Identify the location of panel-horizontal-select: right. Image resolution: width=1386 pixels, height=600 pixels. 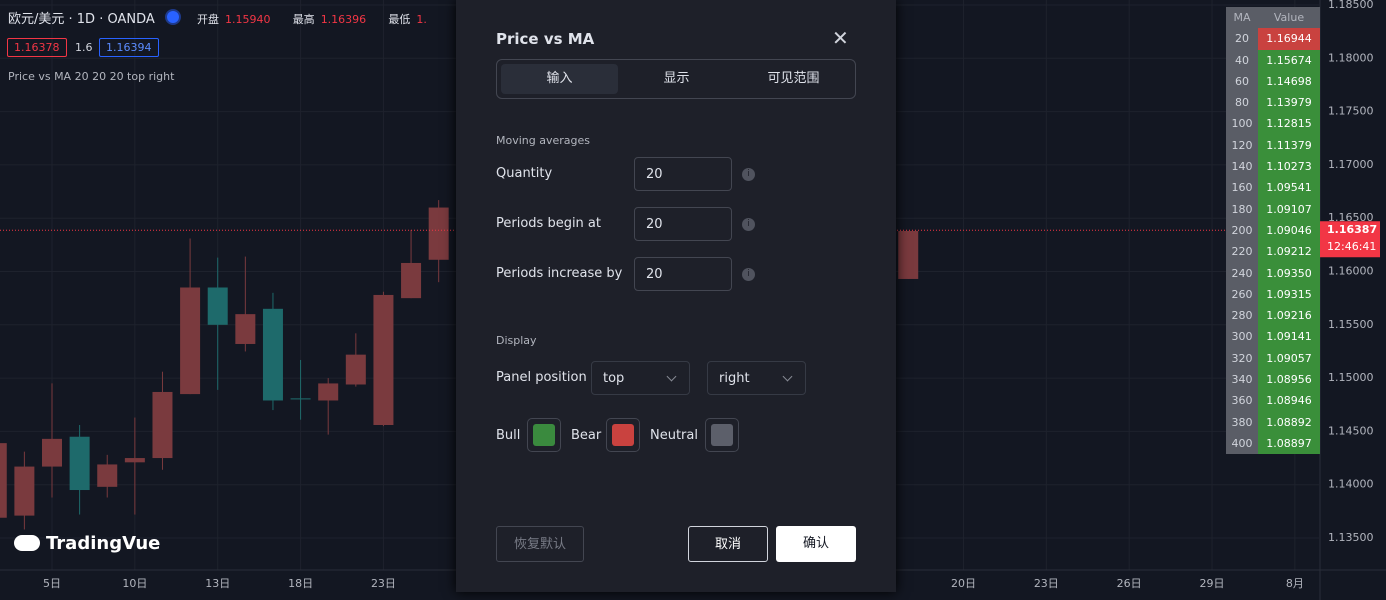
(756, 378).